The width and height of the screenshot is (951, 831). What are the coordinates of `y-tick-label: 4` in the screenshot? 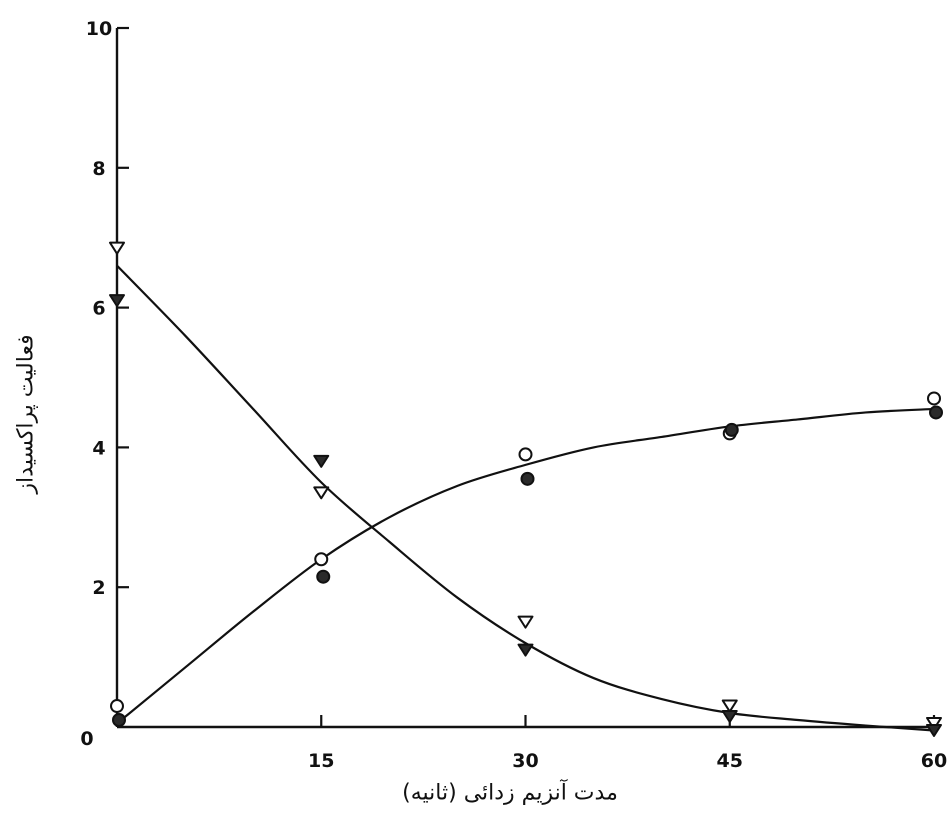 It's located at (98, 448).